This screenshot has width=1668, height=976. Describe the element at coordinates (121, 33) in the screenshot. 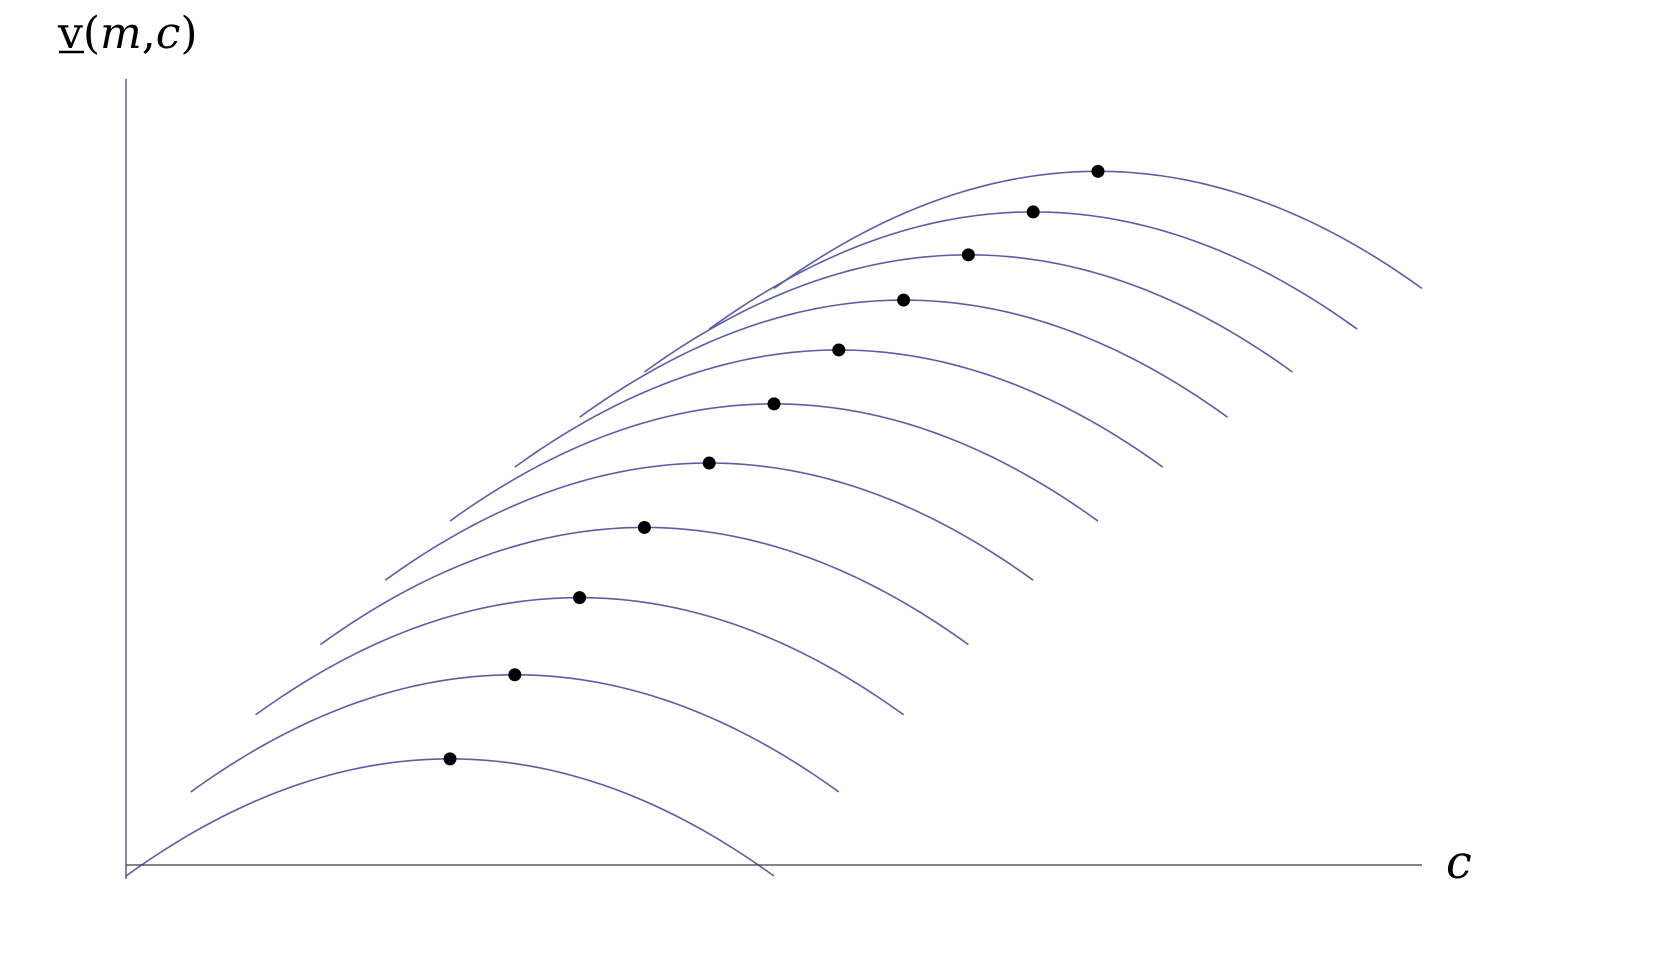

I see `y-axis-label-m: m` at that location.